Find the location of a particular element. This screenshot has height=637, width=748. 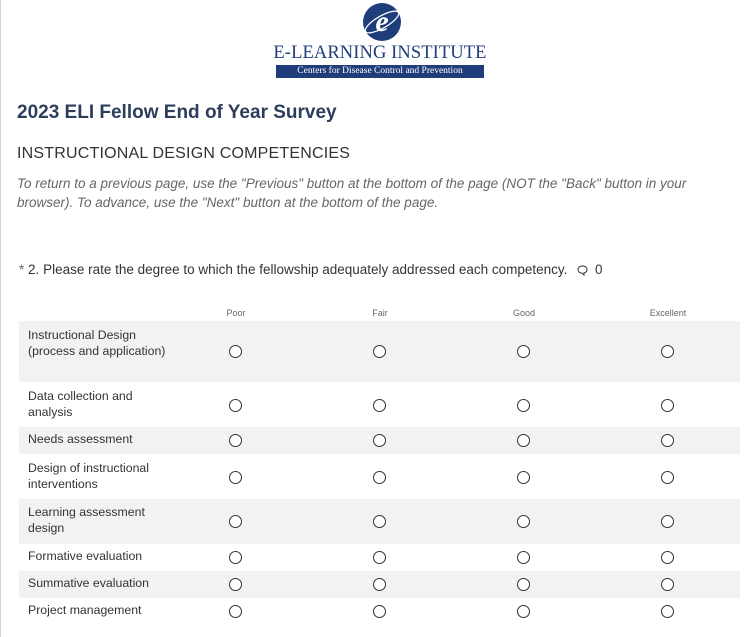

logo-letter: e is located at coordinates (381, 21).